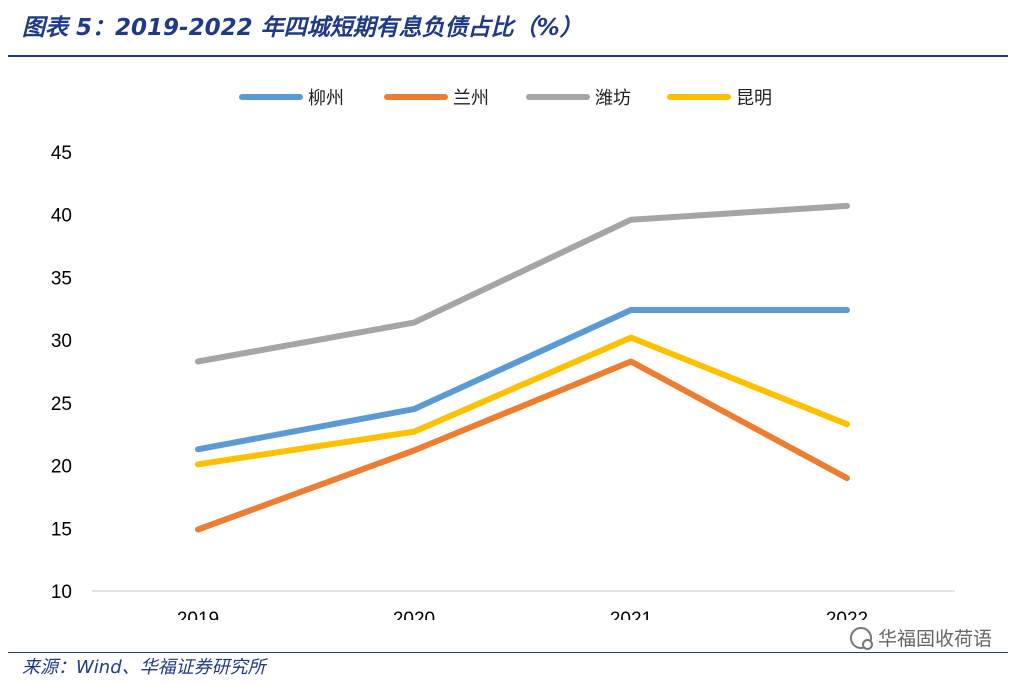  I want to click on x-axis-ticks: 2019 2020 2021 2022, so click(522, 614).